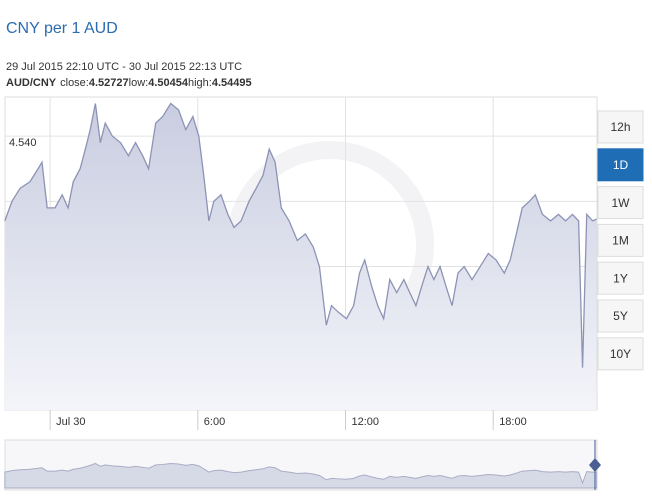 This screenshot has height=503, width=652. I want to click on y-tick-label: 4.540, so click(23, 143).